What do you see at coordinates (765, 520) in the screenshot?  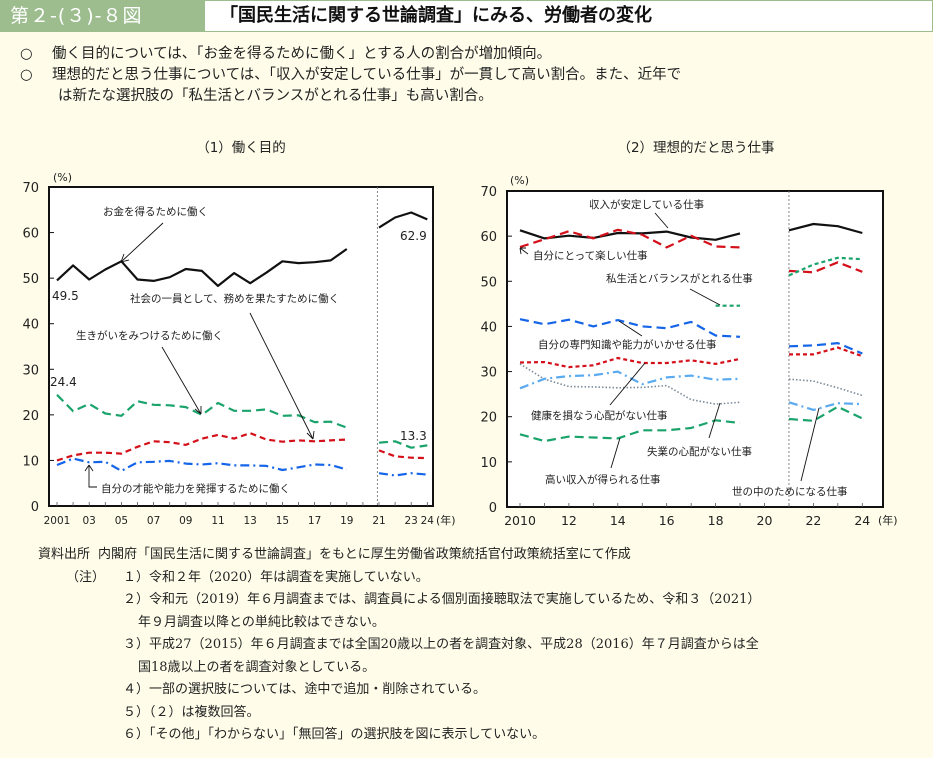 I see `x-tick-label: 20` at bounding box center [765, 520].